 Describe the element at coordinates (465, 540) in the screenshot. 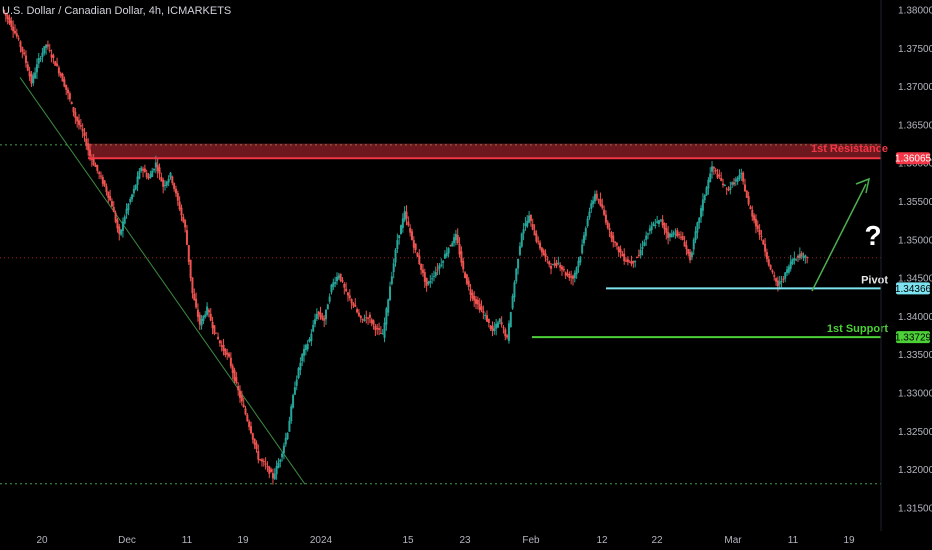

I see `time-tick-label: 23` at that location.